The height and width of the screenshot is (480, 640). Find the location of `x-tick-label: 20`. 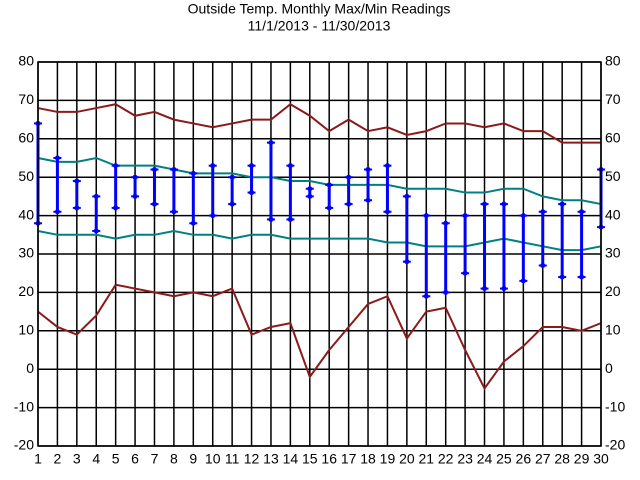

x-tick-label: 20 is located at coordinates (407, 459).